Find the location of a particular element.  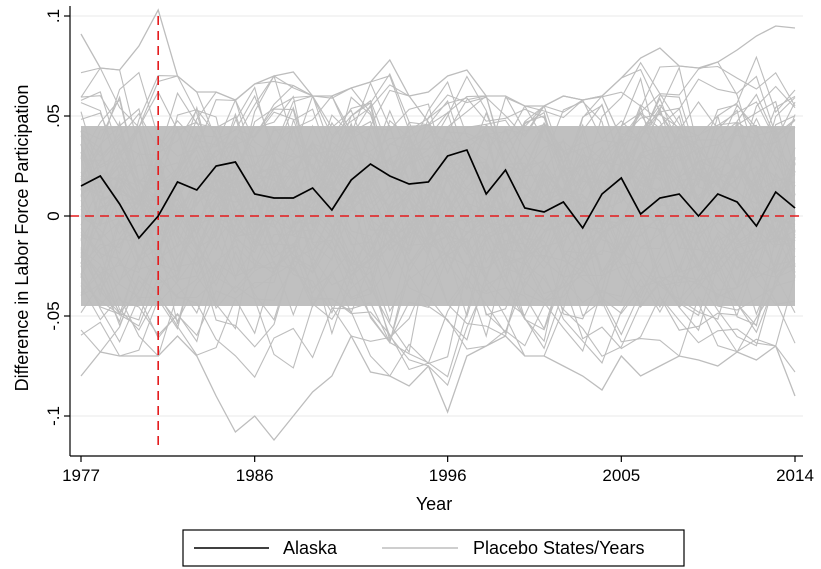

alaska-line is located at coordinates (438, 194).